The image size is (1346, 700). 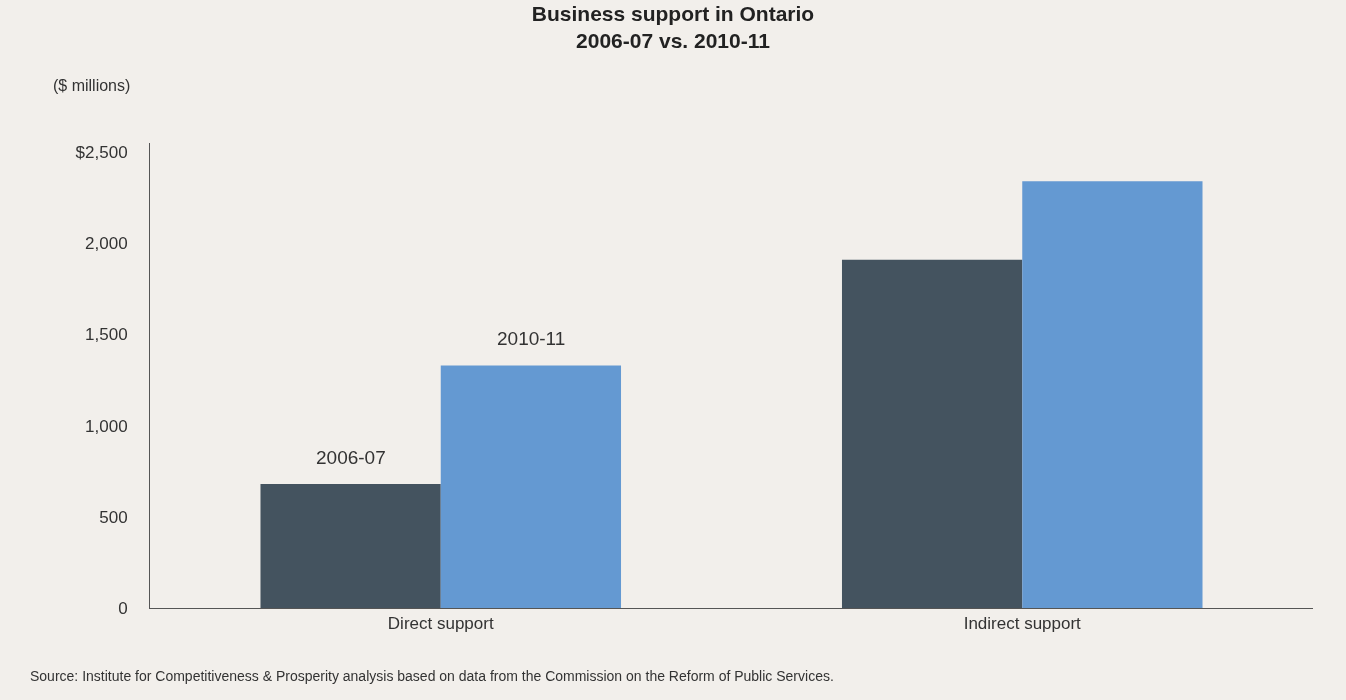 What do you see at coordinates (440, 624) in the screenshot?
I see `x-tick-label: Direct support` at bounding box center [440, 624].